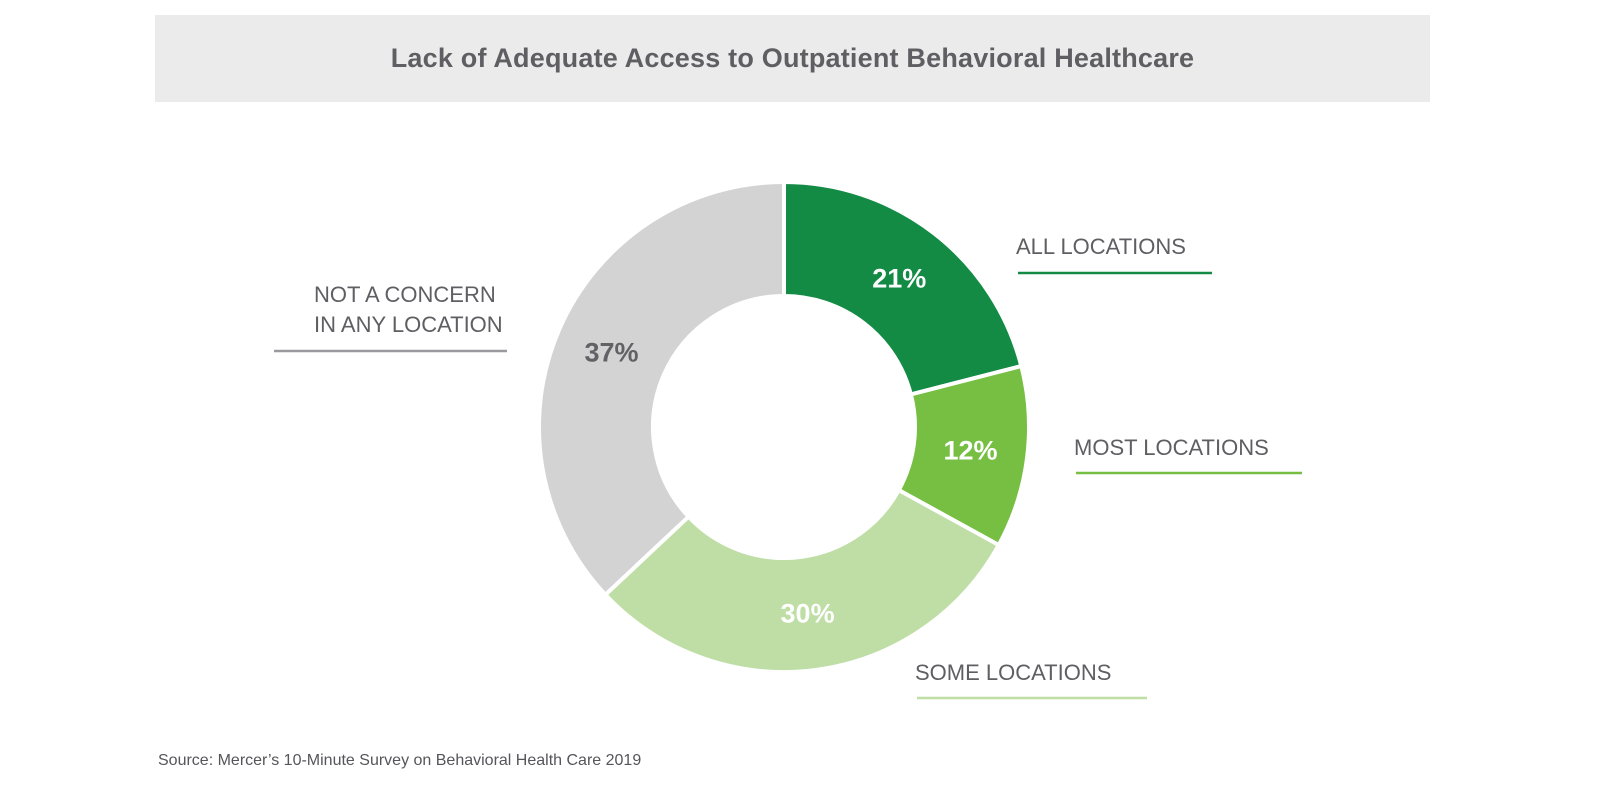  Describe the element at coordinates (802, 580) in the screenshot. I see `slice-some-locations` at that location.